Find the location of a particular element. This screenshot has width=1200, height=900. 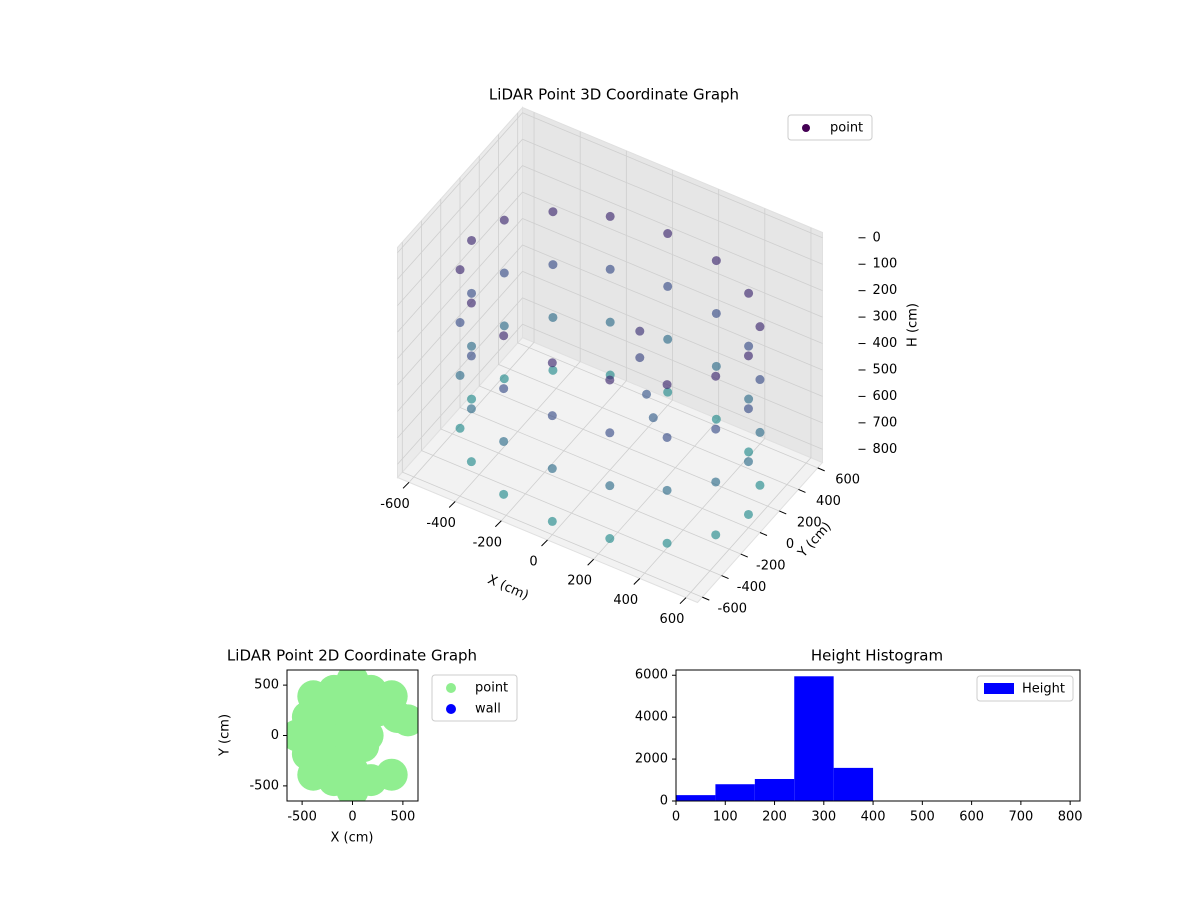

y-tick-label: 4000 is located at coordinates (651, 717).